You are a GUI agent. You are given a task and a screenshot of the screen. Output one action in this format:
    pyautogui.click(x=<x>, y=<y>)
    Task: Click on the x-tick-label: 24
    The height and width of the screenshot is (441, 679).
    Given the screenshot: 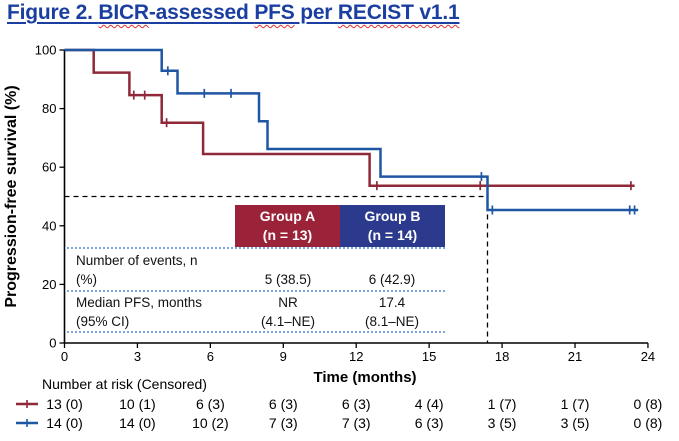 What is the action you would take?
    pyautogui.click(x=648, y=356)
    